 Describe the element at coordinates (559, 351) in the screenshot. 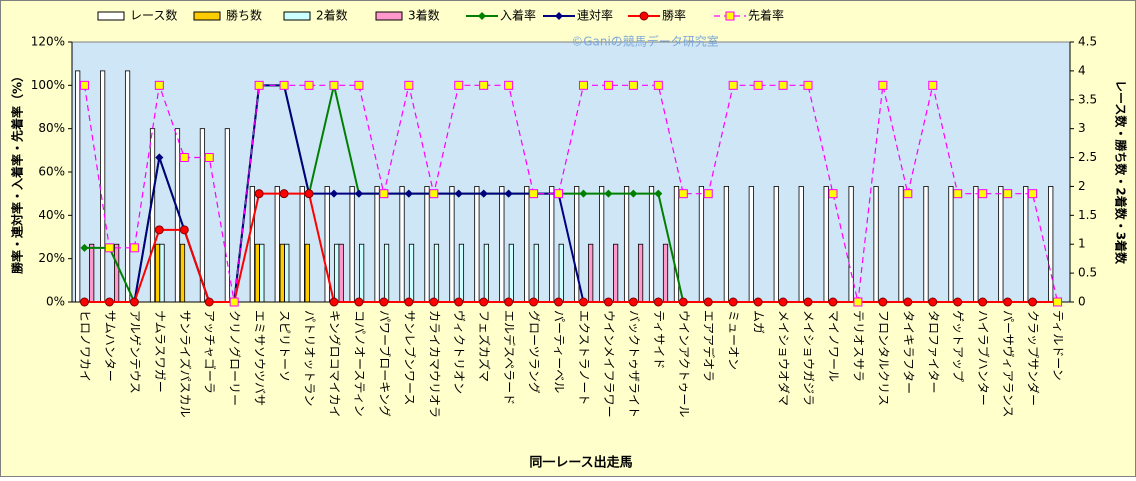

I see `x-tick-label: パーティーベル` at that location.